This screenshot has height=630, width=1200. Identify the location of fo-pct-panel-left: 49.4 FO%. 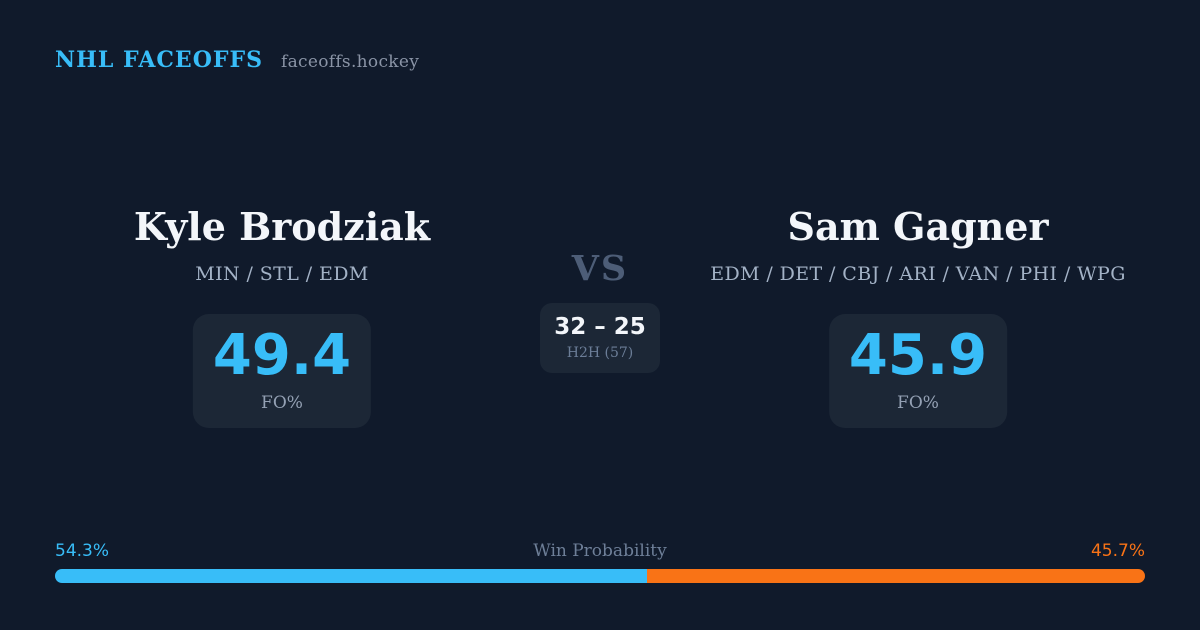
(281, 370).